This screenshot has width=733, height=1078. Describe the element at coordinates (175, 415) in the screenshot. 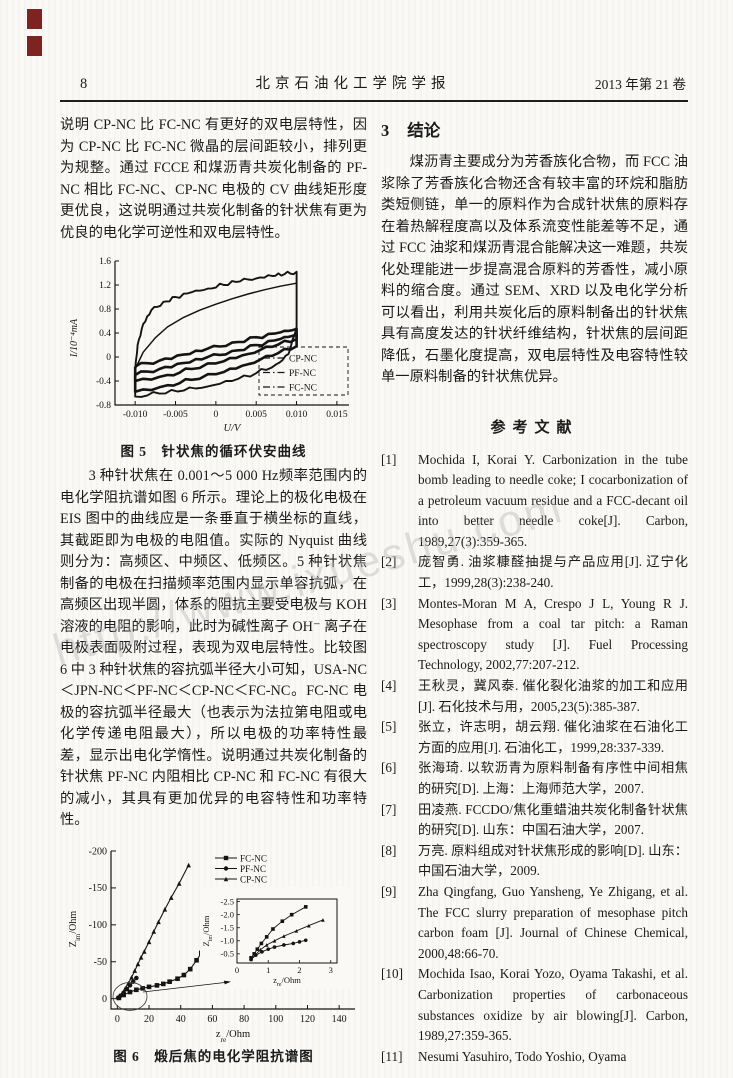

I see `svg-text: -0.005` at that location.